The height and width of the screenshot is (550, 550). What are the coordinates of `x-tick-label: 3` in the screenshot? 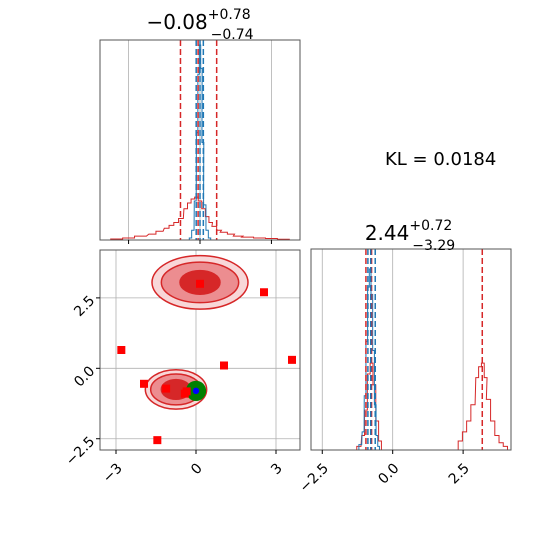 It's located at (277, 469).